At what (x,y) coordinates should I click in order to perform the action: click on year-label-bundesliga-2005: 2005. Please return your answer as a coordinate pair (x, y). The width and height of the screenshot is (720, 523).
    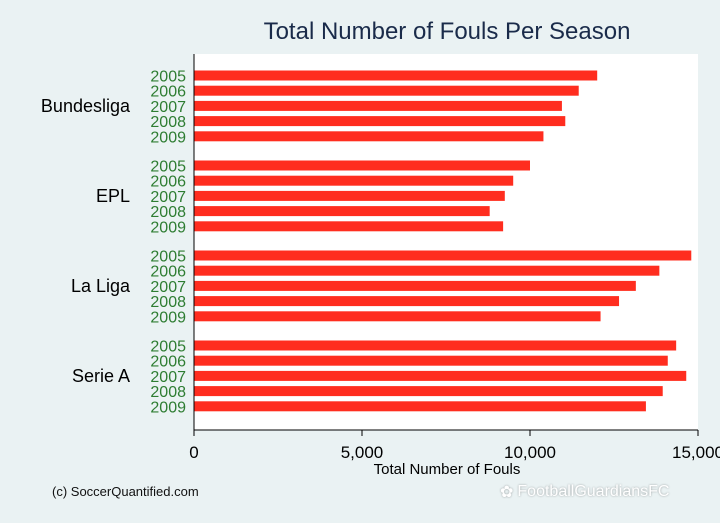
    Looking at the image, I should click on (168, 77).